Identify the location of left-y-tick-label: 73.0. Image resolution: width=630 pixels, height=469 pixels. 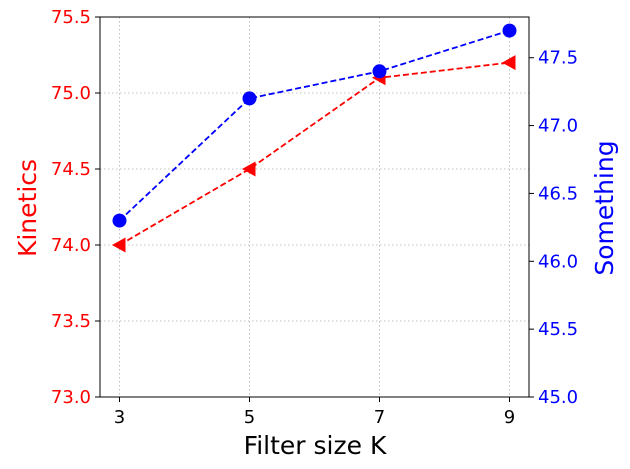
(71, 397).